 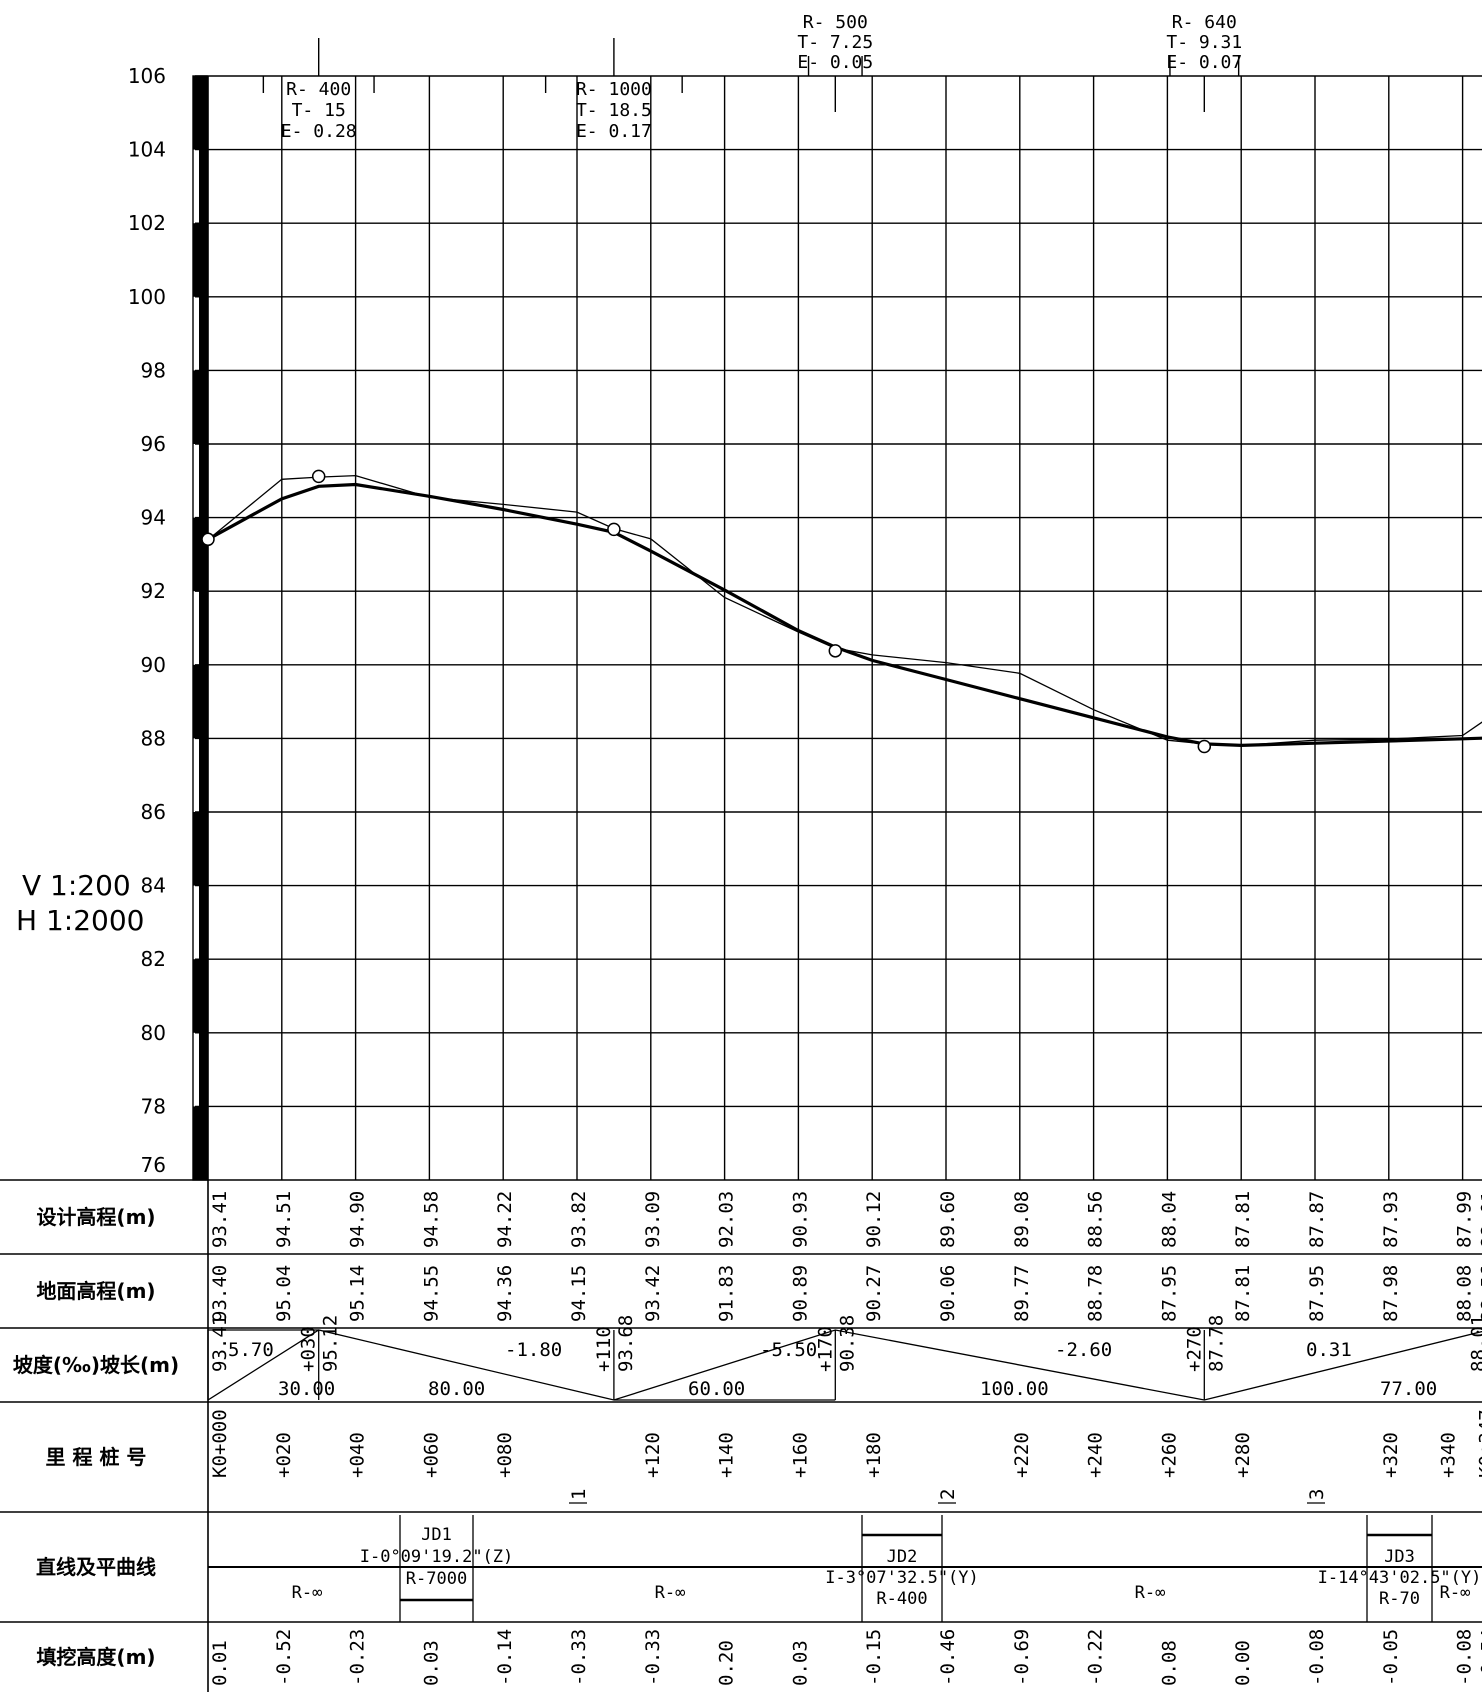 What do you see at coordinates (168, 622) in the screenshot?
I see `y-axis: 106 104 102 100 98 96 94 92 90 88 86 84 82 80 78 76` at bounding box center [168, 622].